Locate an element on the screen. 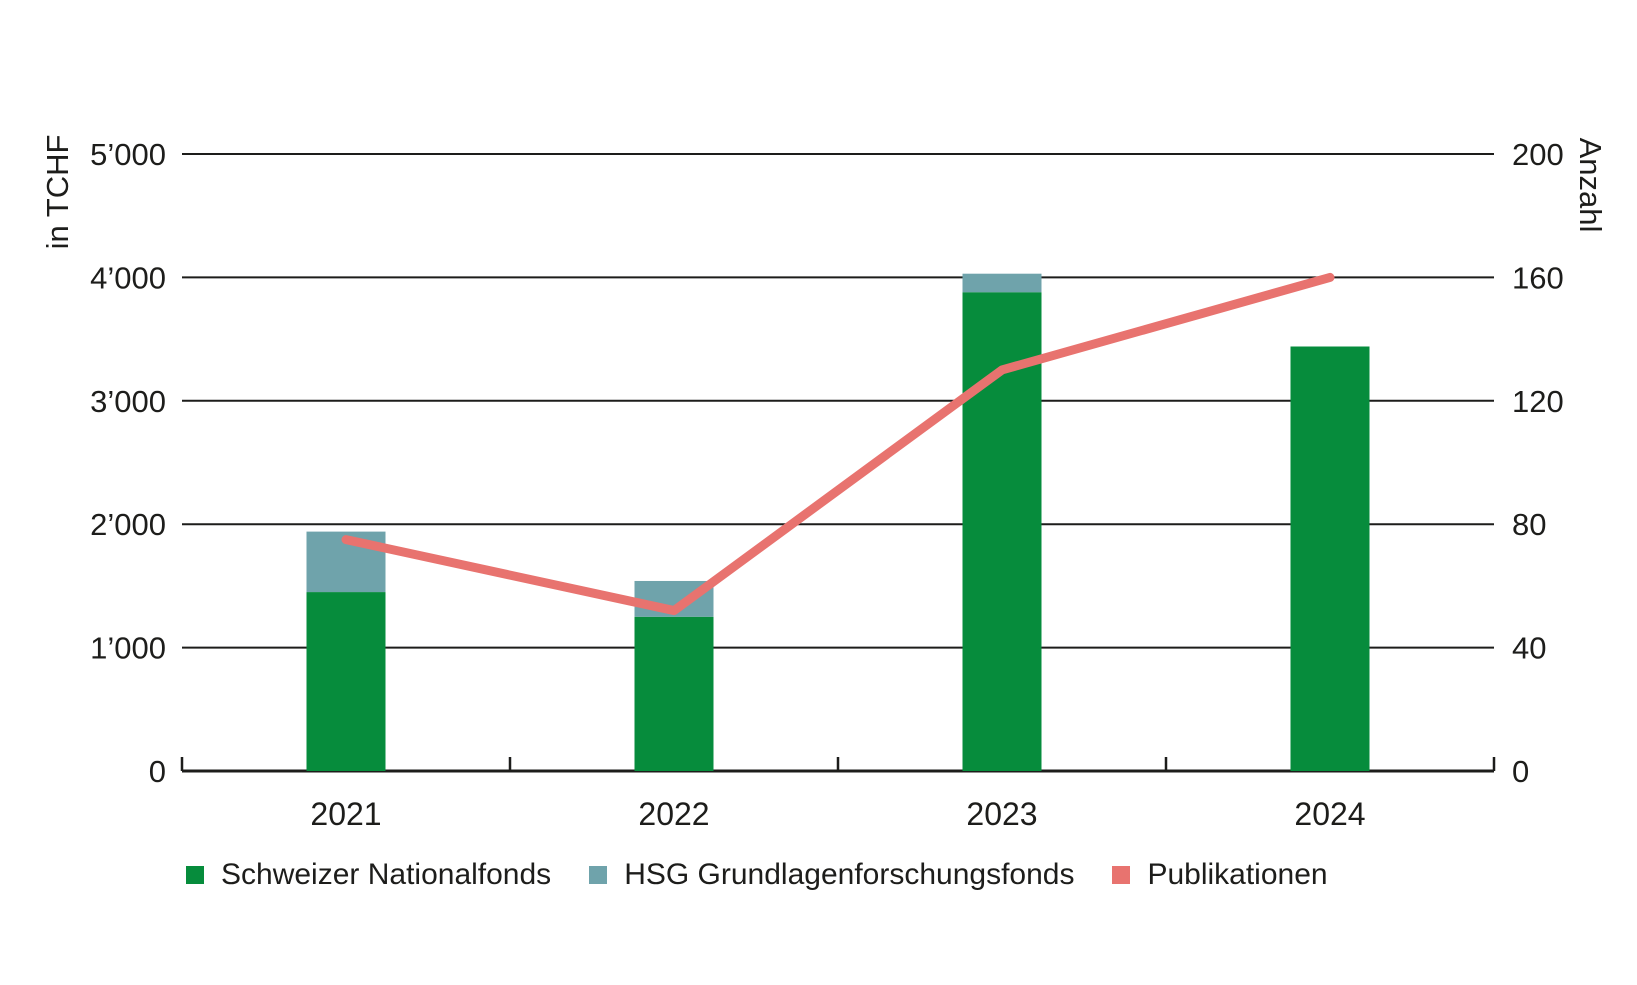 The width and height of the screenshot is (1637, 985). left-axis-tick-label: 0 is located at coordinates (157, 771).